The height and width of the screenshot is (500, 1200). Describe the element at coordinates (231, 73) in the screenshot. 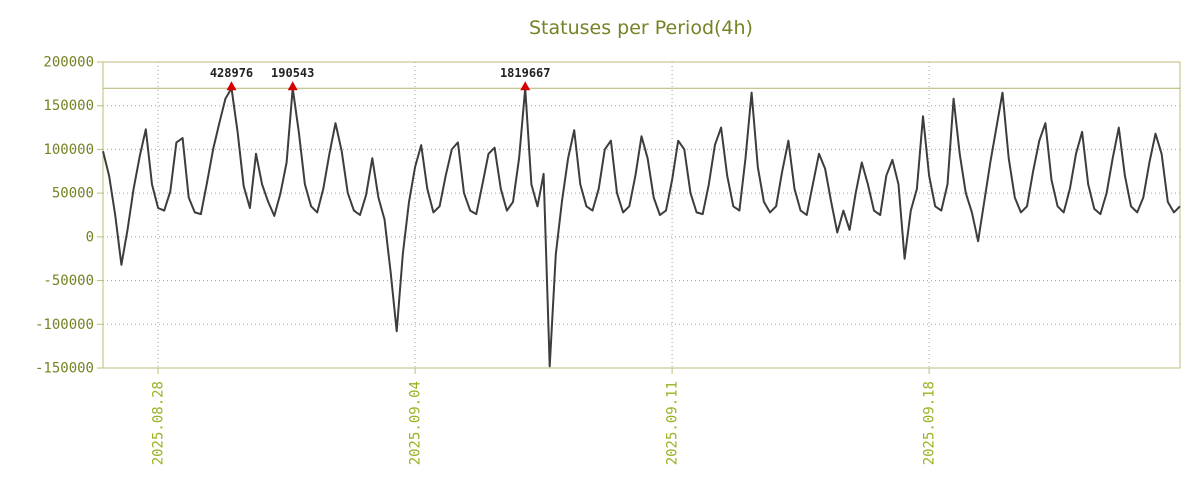

I see `peak-value-label: 428976` at that location.